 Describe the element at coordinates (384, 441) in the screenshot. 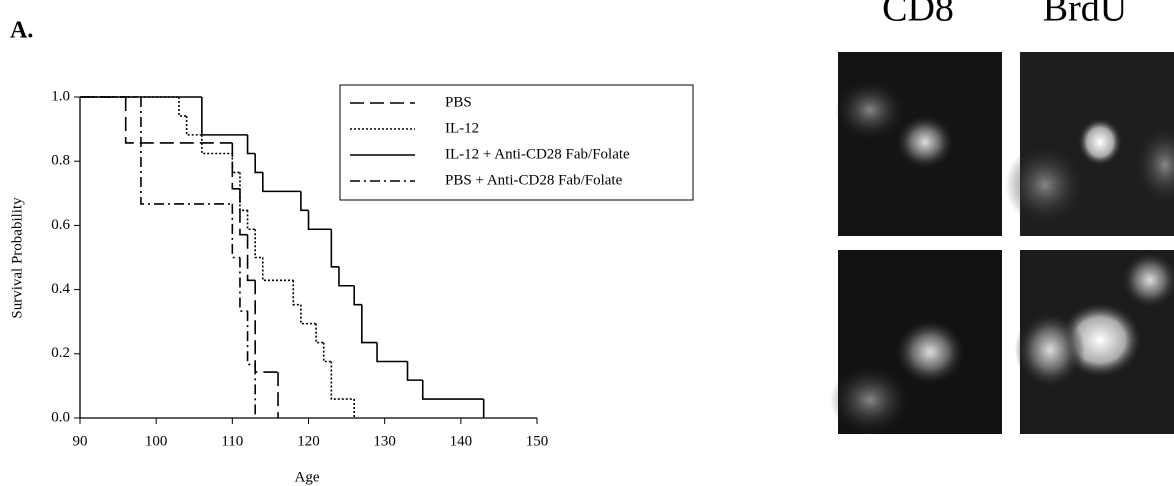

I see `x-tick-label: 130` at that location.